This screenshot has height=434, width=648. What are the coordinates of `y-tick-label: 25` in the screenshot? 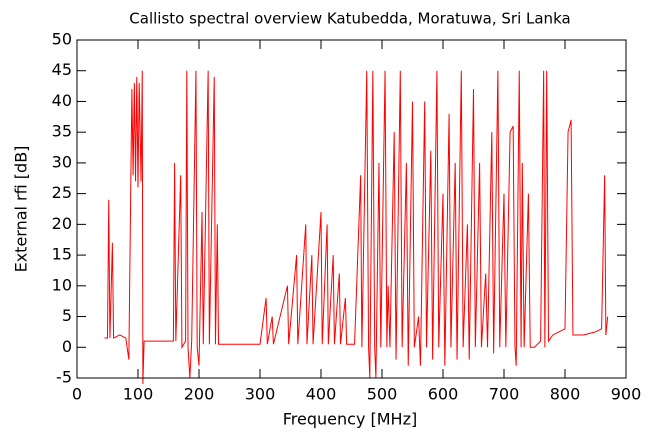 It's located at (62, 192).